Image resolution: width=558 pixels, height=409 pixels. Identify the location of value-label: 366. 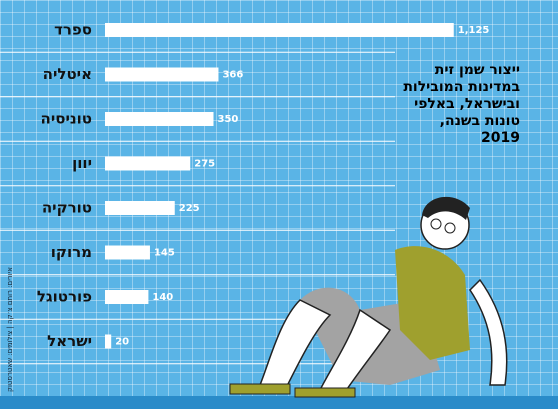
(232, 75).